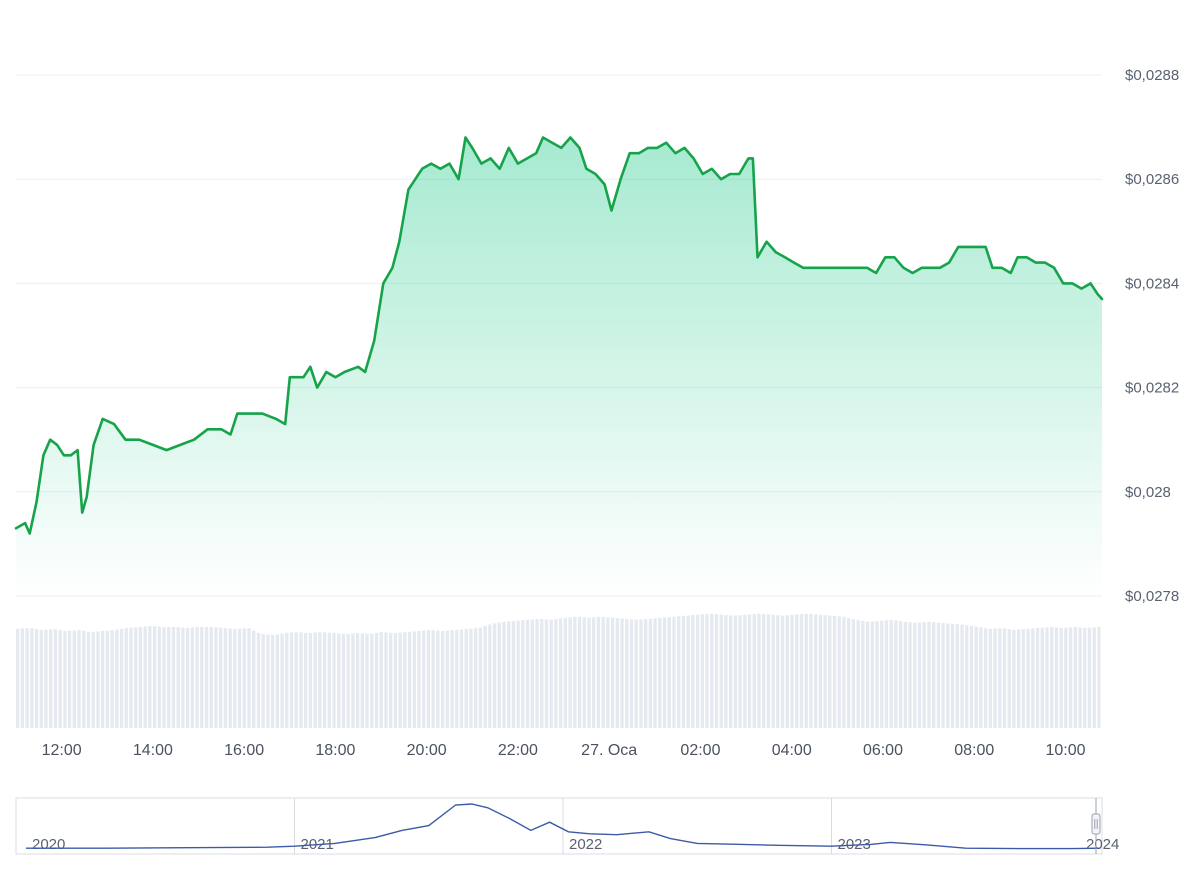 The height and width of the screenshot is (876, 1200). Describe the element at coordinates (1152, 179) in the screenshot. I see `y-tick-label: $0,0286` at that location.